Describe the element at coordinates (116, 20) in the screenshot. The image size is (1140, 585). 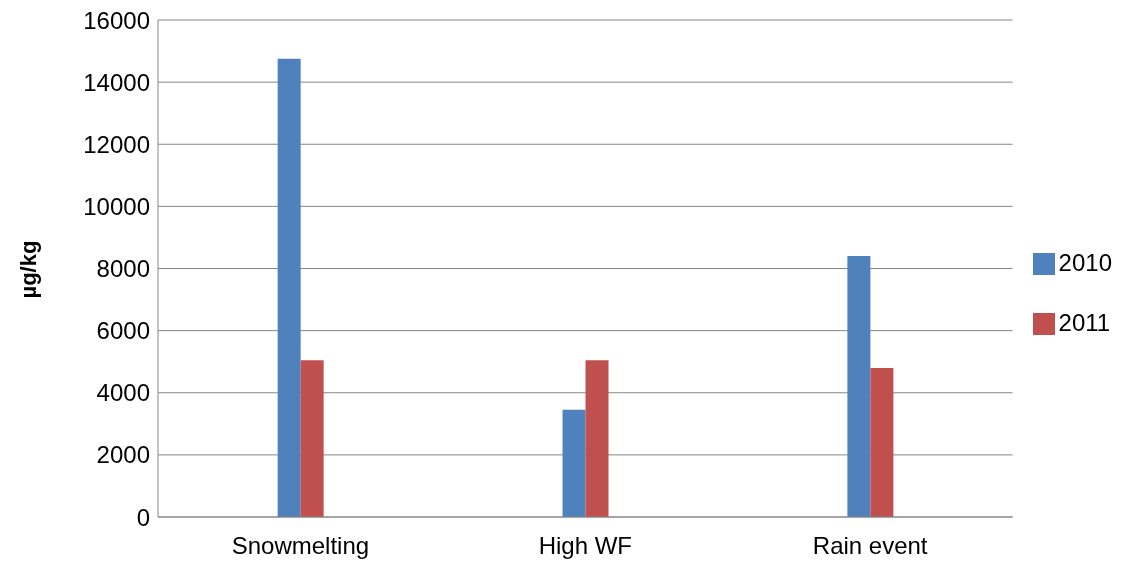
I see `y-tick-label: 16000` at that location.